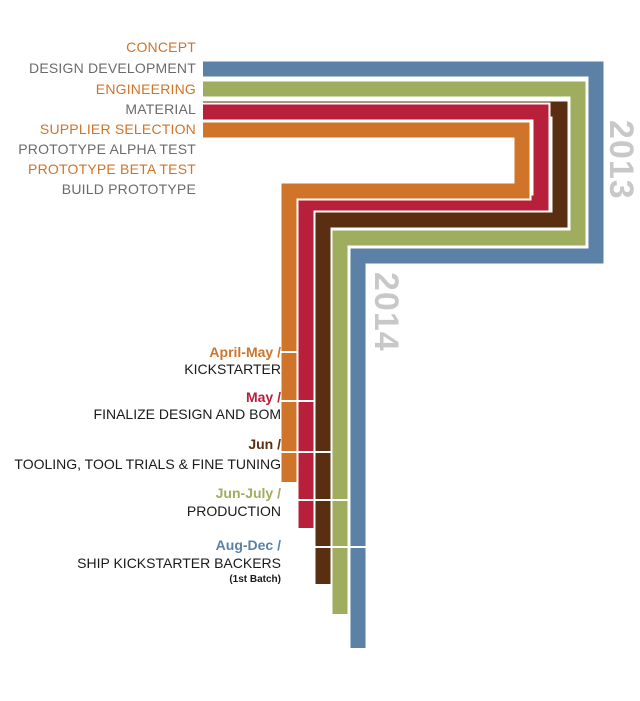 This screenshot has height=701, width=640. Describe the element at coordinates (232, 369) in the screenshot. I see `milestone-text-kickstarter: KICKSTARTER` at that location.